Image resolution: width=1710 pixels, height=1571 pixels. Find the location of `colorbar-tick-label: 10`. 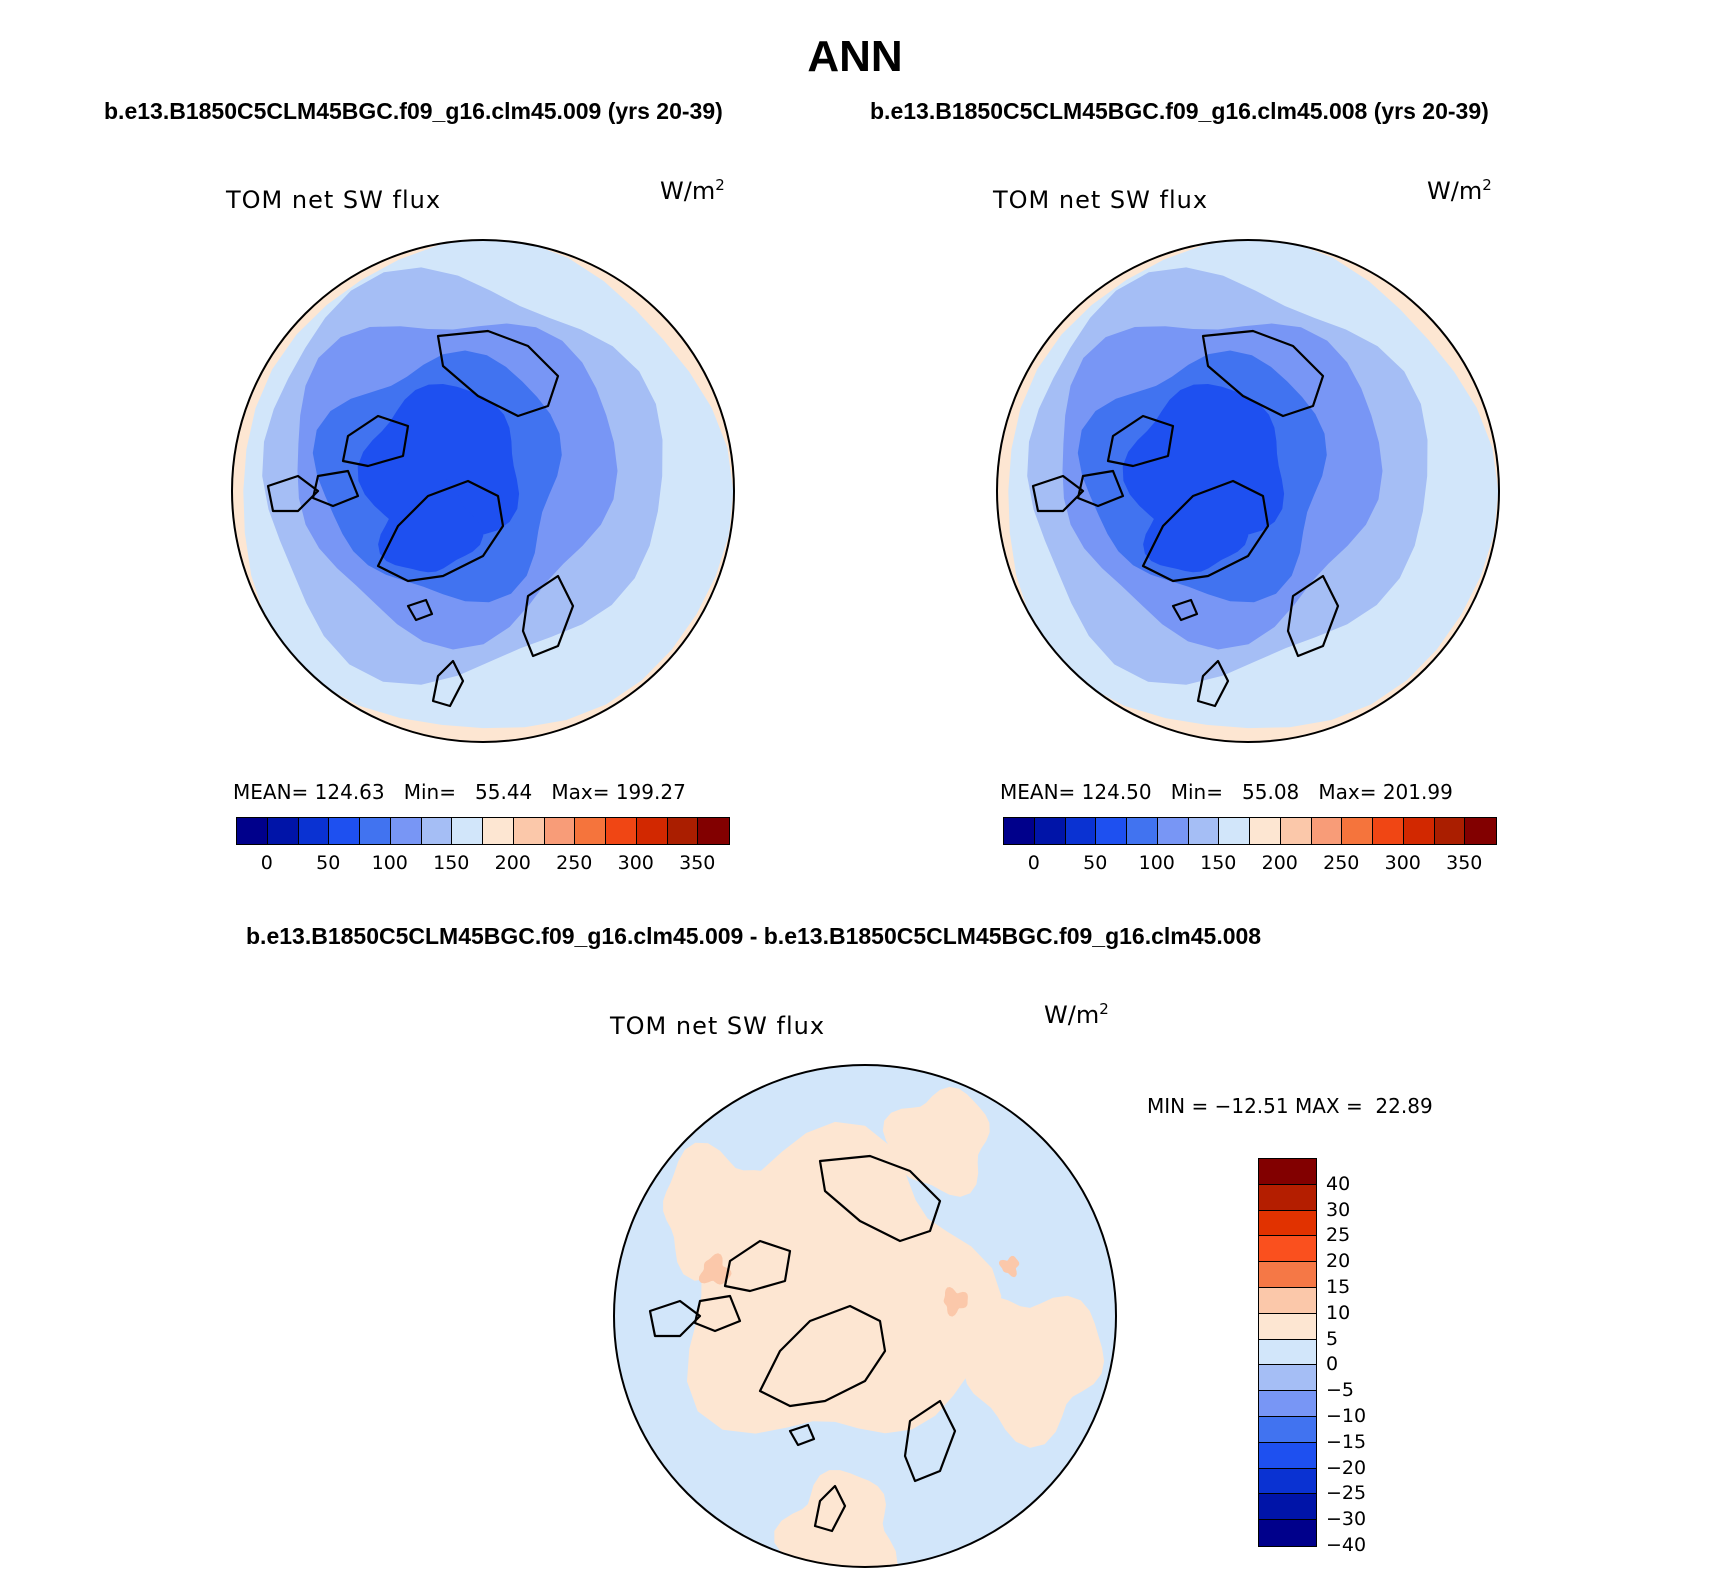

colorbar-tick-label: 10 is located at coordinates (1338, 1312).